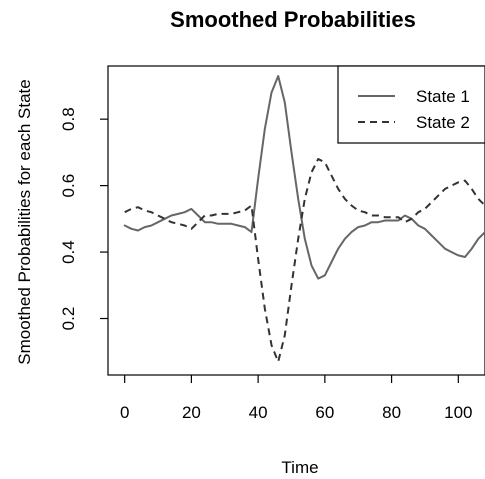 The height and width of the screenshot is (479, 485). I want to click on x-tick-label: 20, so click(191, 412).